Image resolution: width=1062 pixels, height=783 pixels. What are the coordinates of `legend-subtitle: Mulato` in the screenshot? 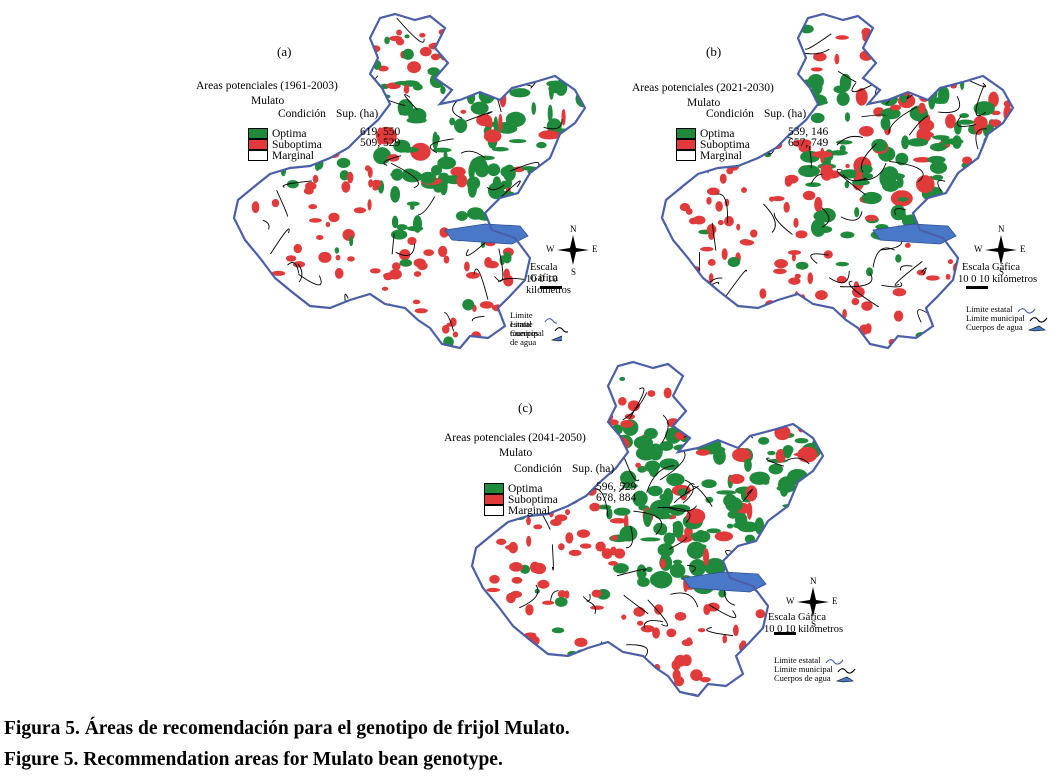 It's located at (516, 453).